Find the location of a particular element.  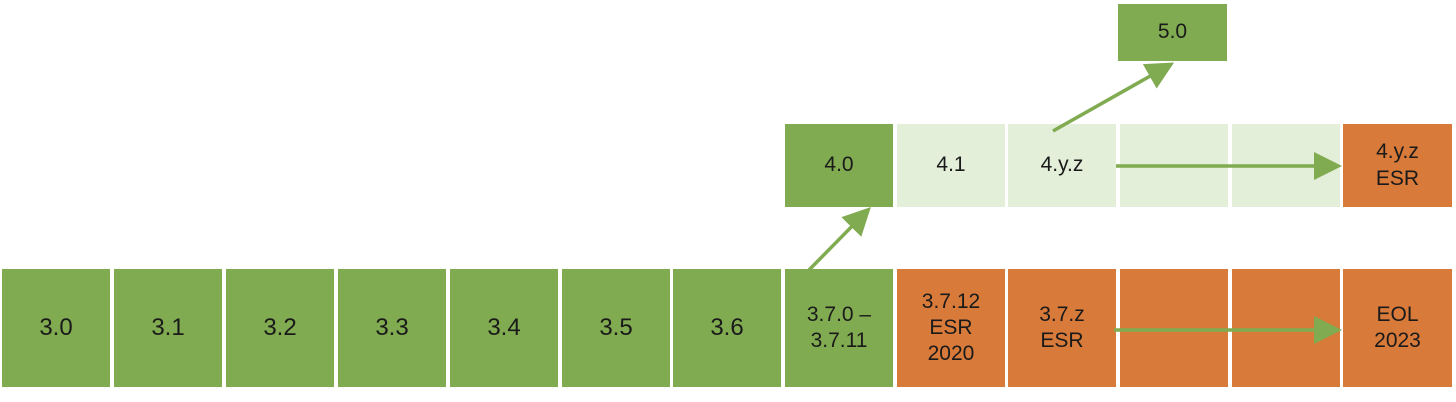

cell-4-y-z: 4.y.z is located at coordinates (1063, 165).